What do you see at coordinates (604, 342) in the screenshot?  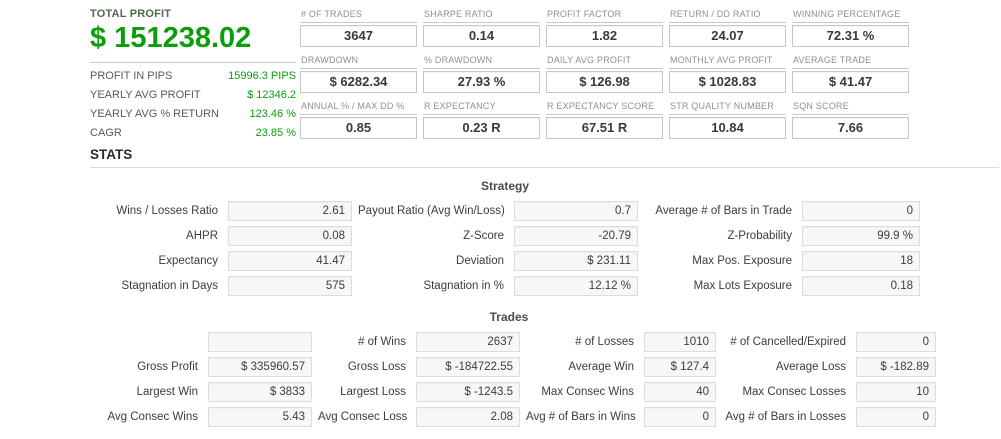 I see `stat-label: # of Losses` at bounding box center [604, 342].